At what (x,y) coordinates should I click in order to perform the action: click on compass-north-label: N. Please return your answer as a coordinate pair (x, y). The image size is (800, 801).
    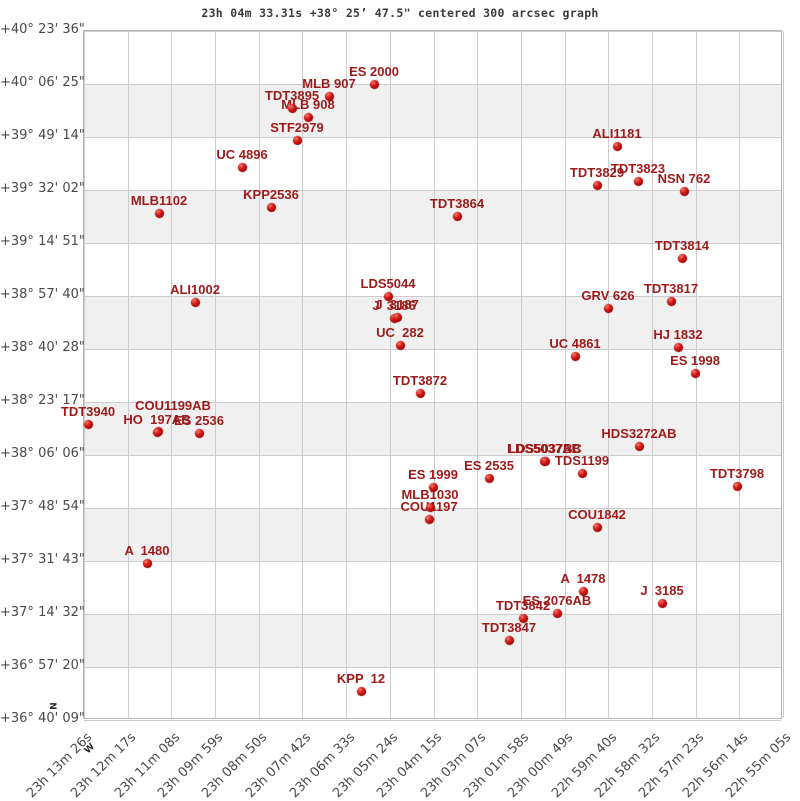
    Looking at the image, I should click on (51, 706).